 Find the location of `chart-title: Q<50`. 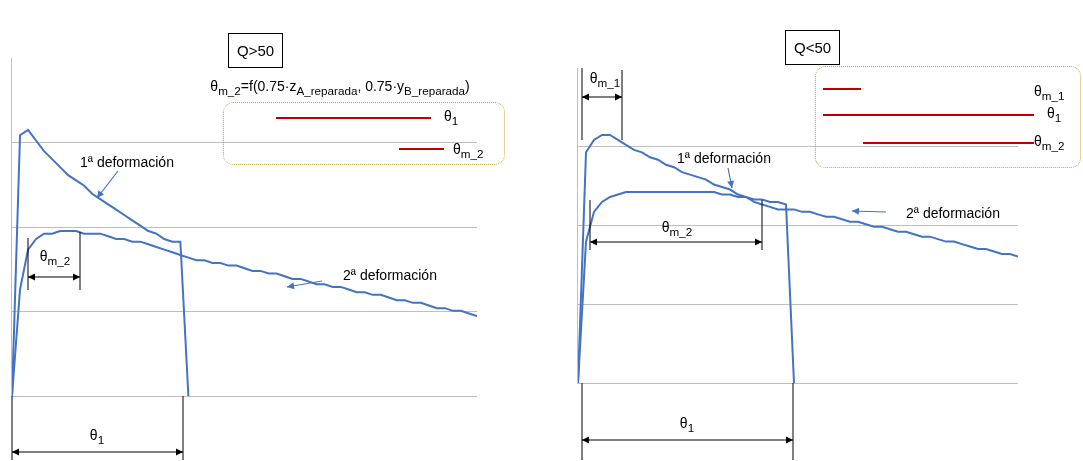

chart-title: Q<50 is located at coordinates (813, 47).